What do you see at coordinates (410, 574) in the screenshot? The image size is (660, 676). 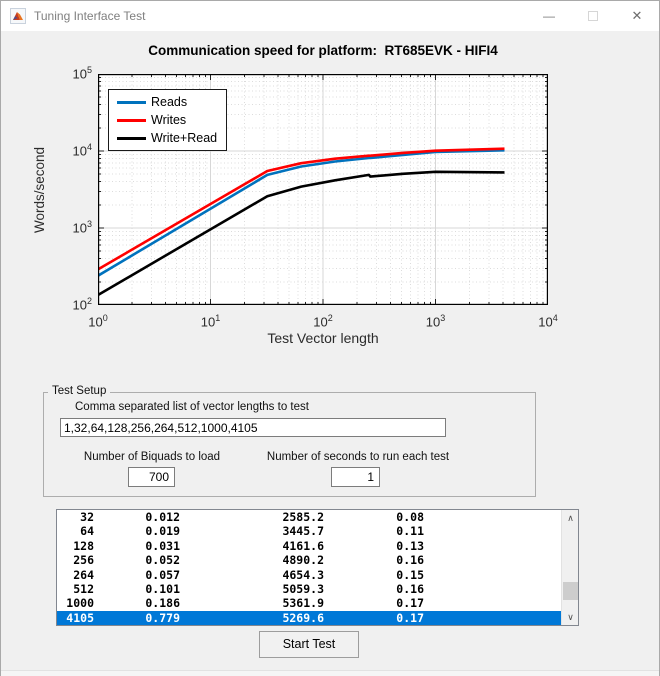 I see `table-cell: 0.15` at bounding box center [410, 574].